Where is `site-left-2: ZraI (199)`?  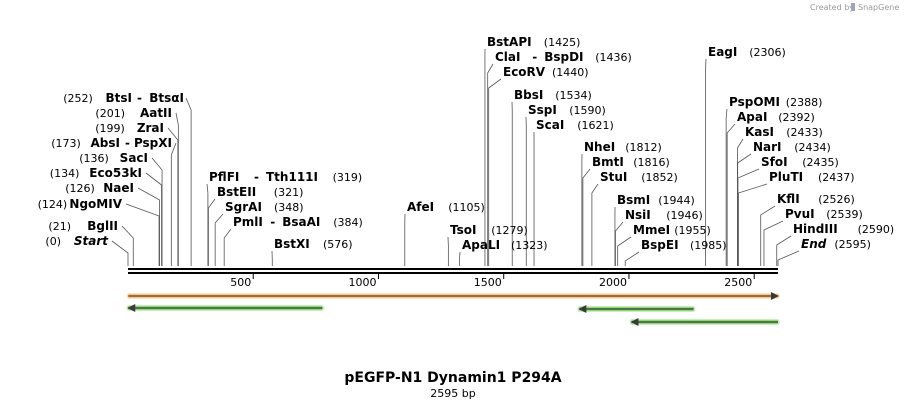 site-left-2: ZraI (199) is located at coordinates (129, 128).